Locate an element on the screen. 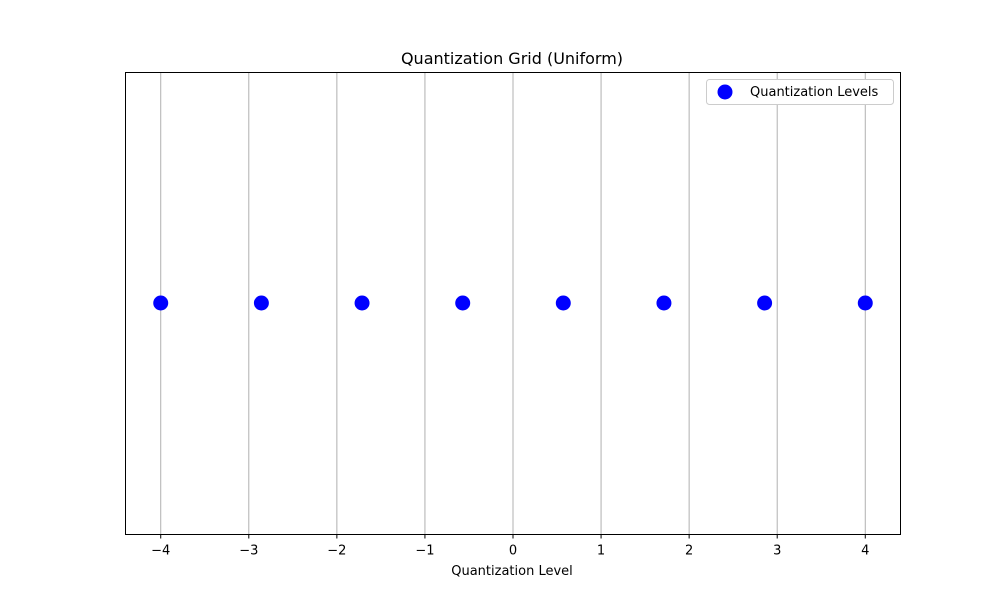  legend: Quantization Levels is located at coordinates (800, 92).